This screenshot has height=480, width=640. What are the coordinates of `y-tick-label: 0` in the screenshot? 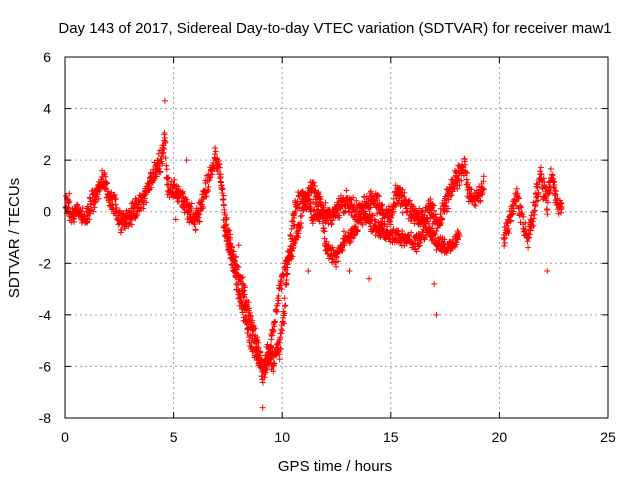 It's located at (47, 212).